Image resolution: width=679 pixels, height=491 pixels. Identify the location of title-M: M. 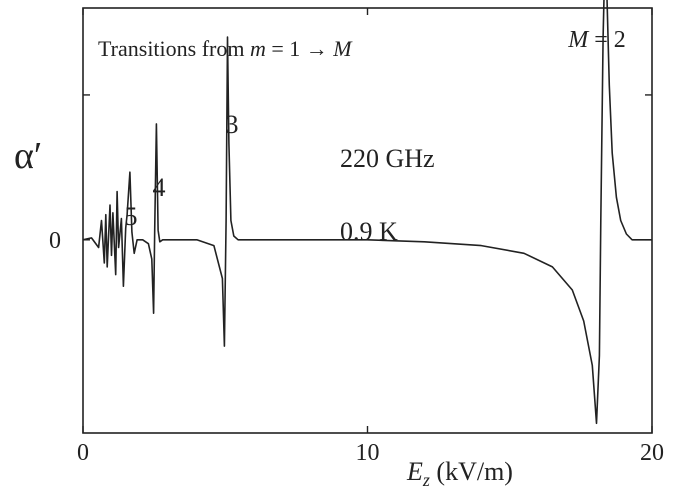
(342, 48).